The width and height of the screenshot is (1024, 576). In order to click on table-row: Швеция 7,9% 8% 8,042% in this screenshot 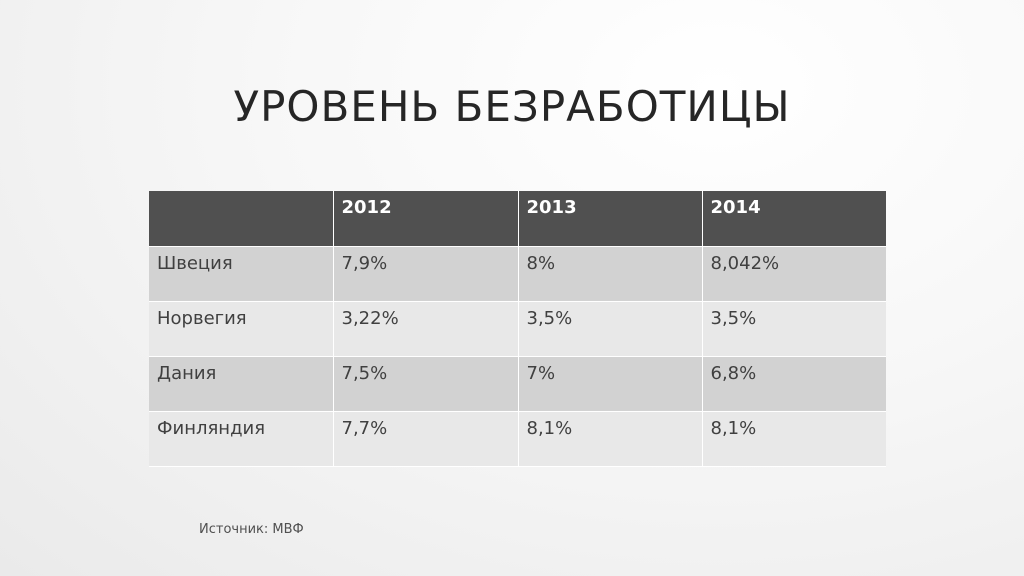, I will do `click(517, 274)`.